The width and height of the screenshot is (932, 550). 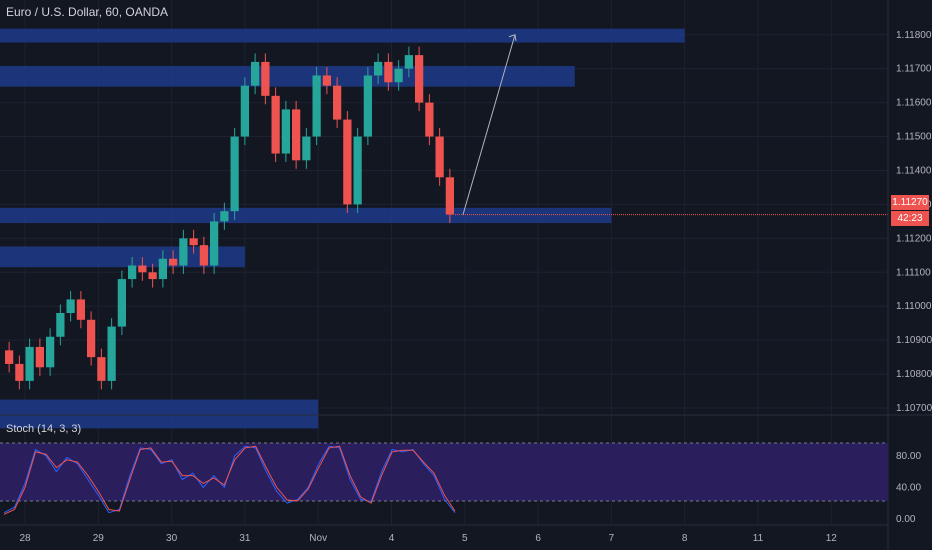 What do you see at coordinates (25, 538) in the screenshot?
I see `time-tick-label: 28` at bounding box center [25, 538].